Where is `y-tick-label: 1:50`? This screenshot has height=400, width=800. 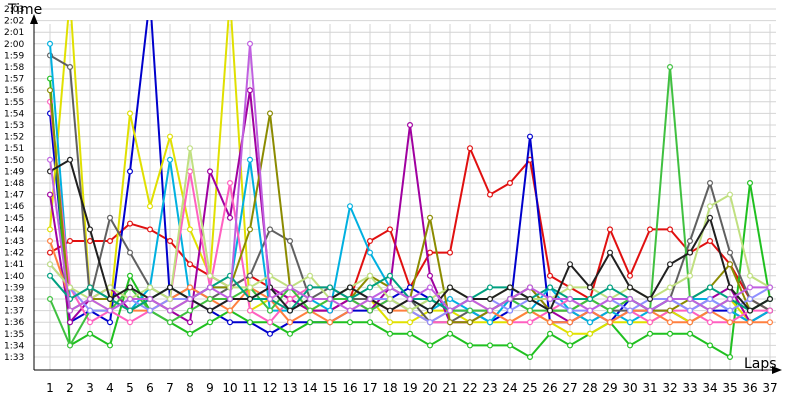
y-tick-label: 1:50 is located at coordinates (14, 161).